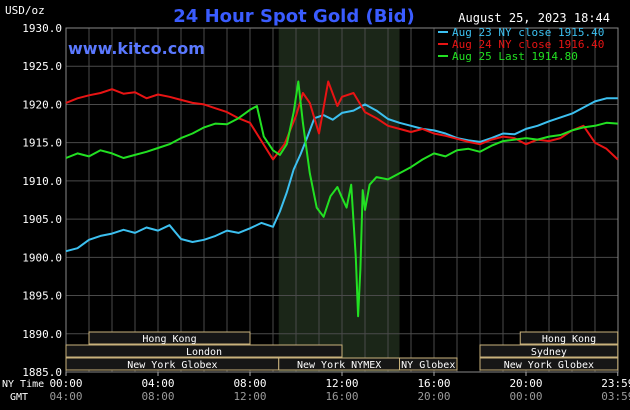 This screenshot has width=630, height=410. Describe the element at coordinates (249, 383) in the screenshot. I see `x-tick-label-ny: 08:00` at that location.